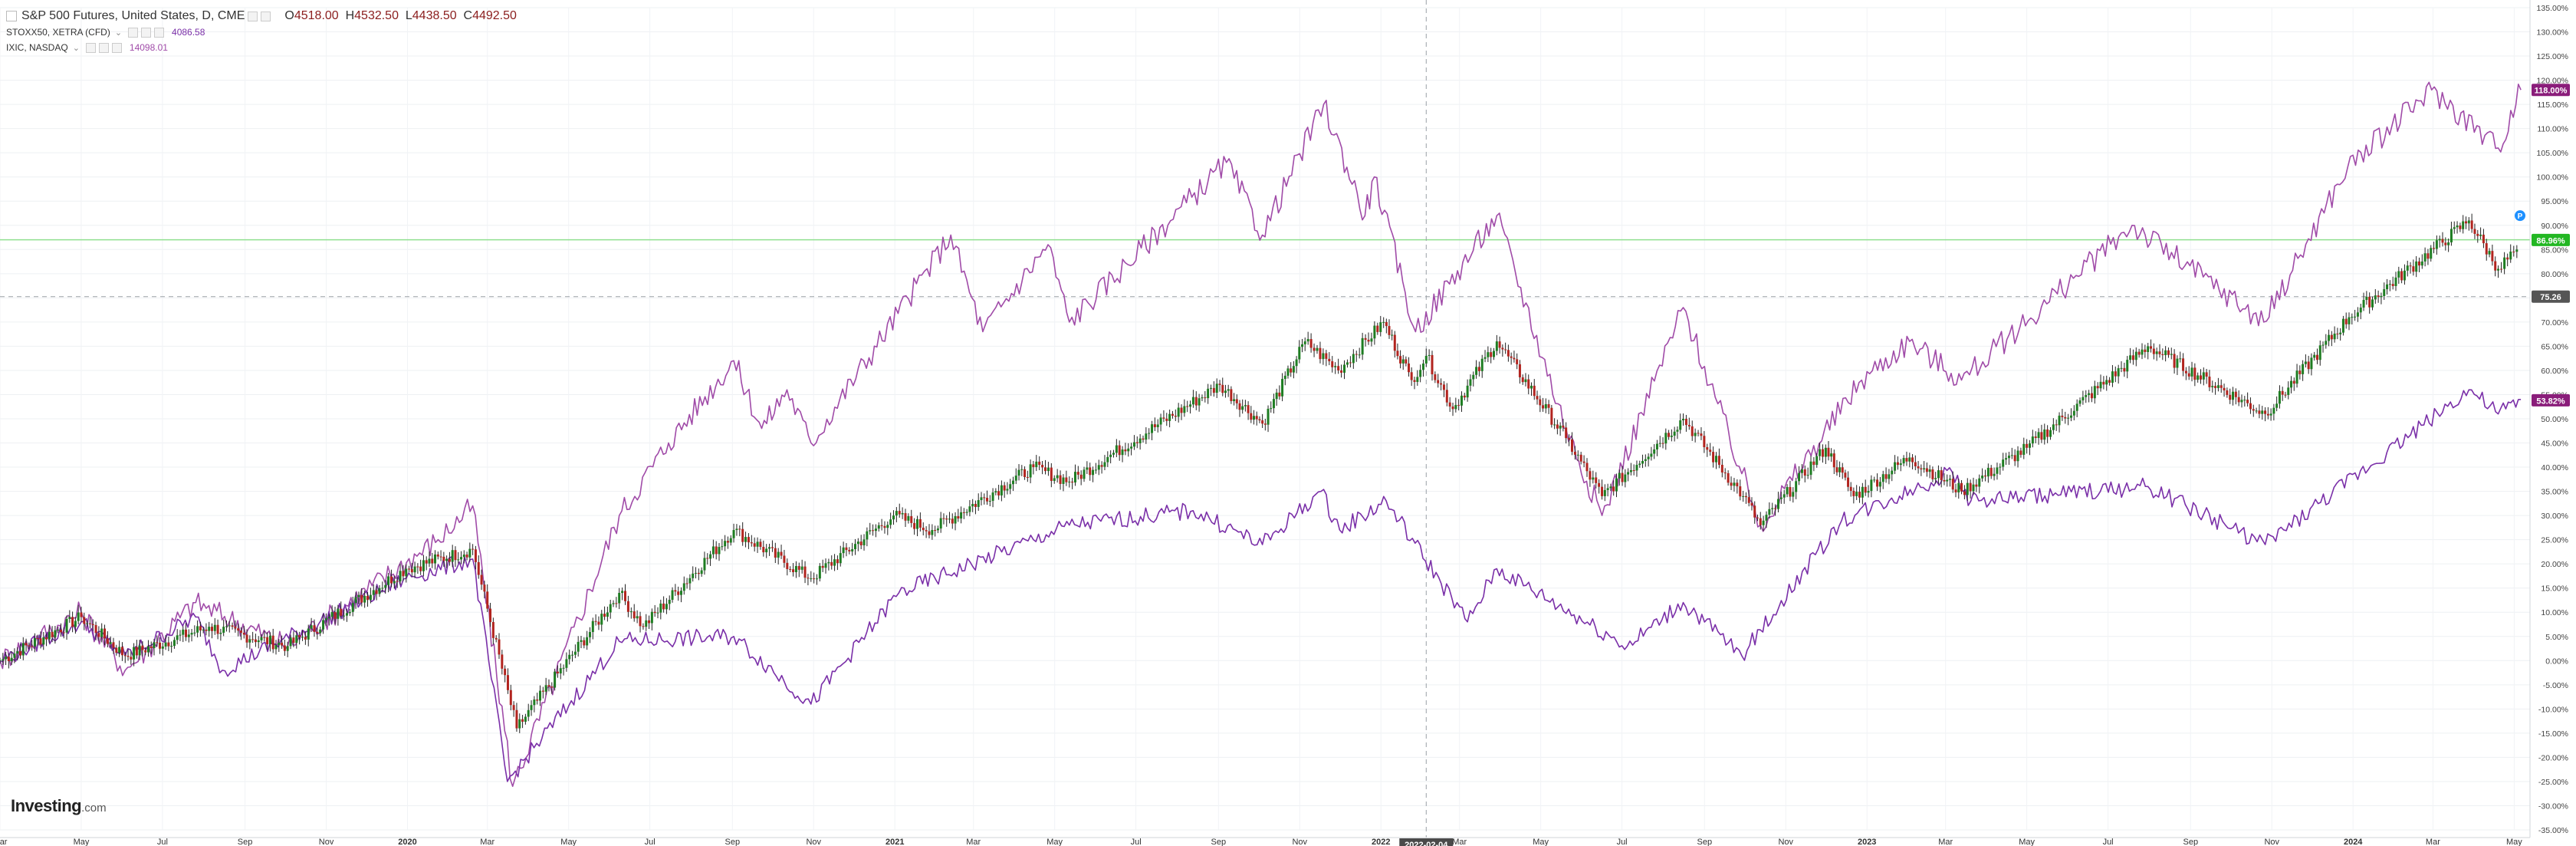 This screenshot has width=2576, height=846. I want to click on visibility-toggle-icon, so click(11, 16).